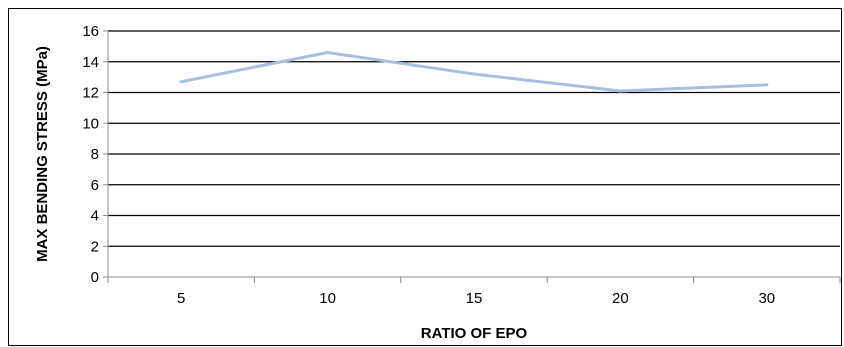  Describe the element at coordinates (90, 62) in the screenshot. I see `y-tick-label: 14` at that location.